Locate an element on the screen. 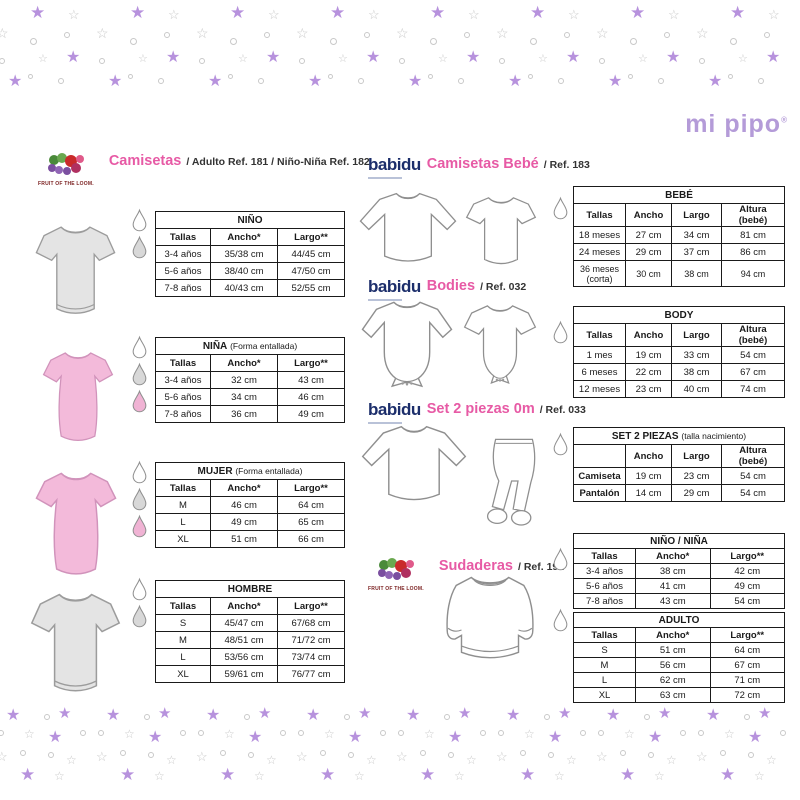 Image resolution: width=800 pixels, height=800 pixels. table-row: XL 59/61 cm 76/77 cm is located at coordinates (250, 674).